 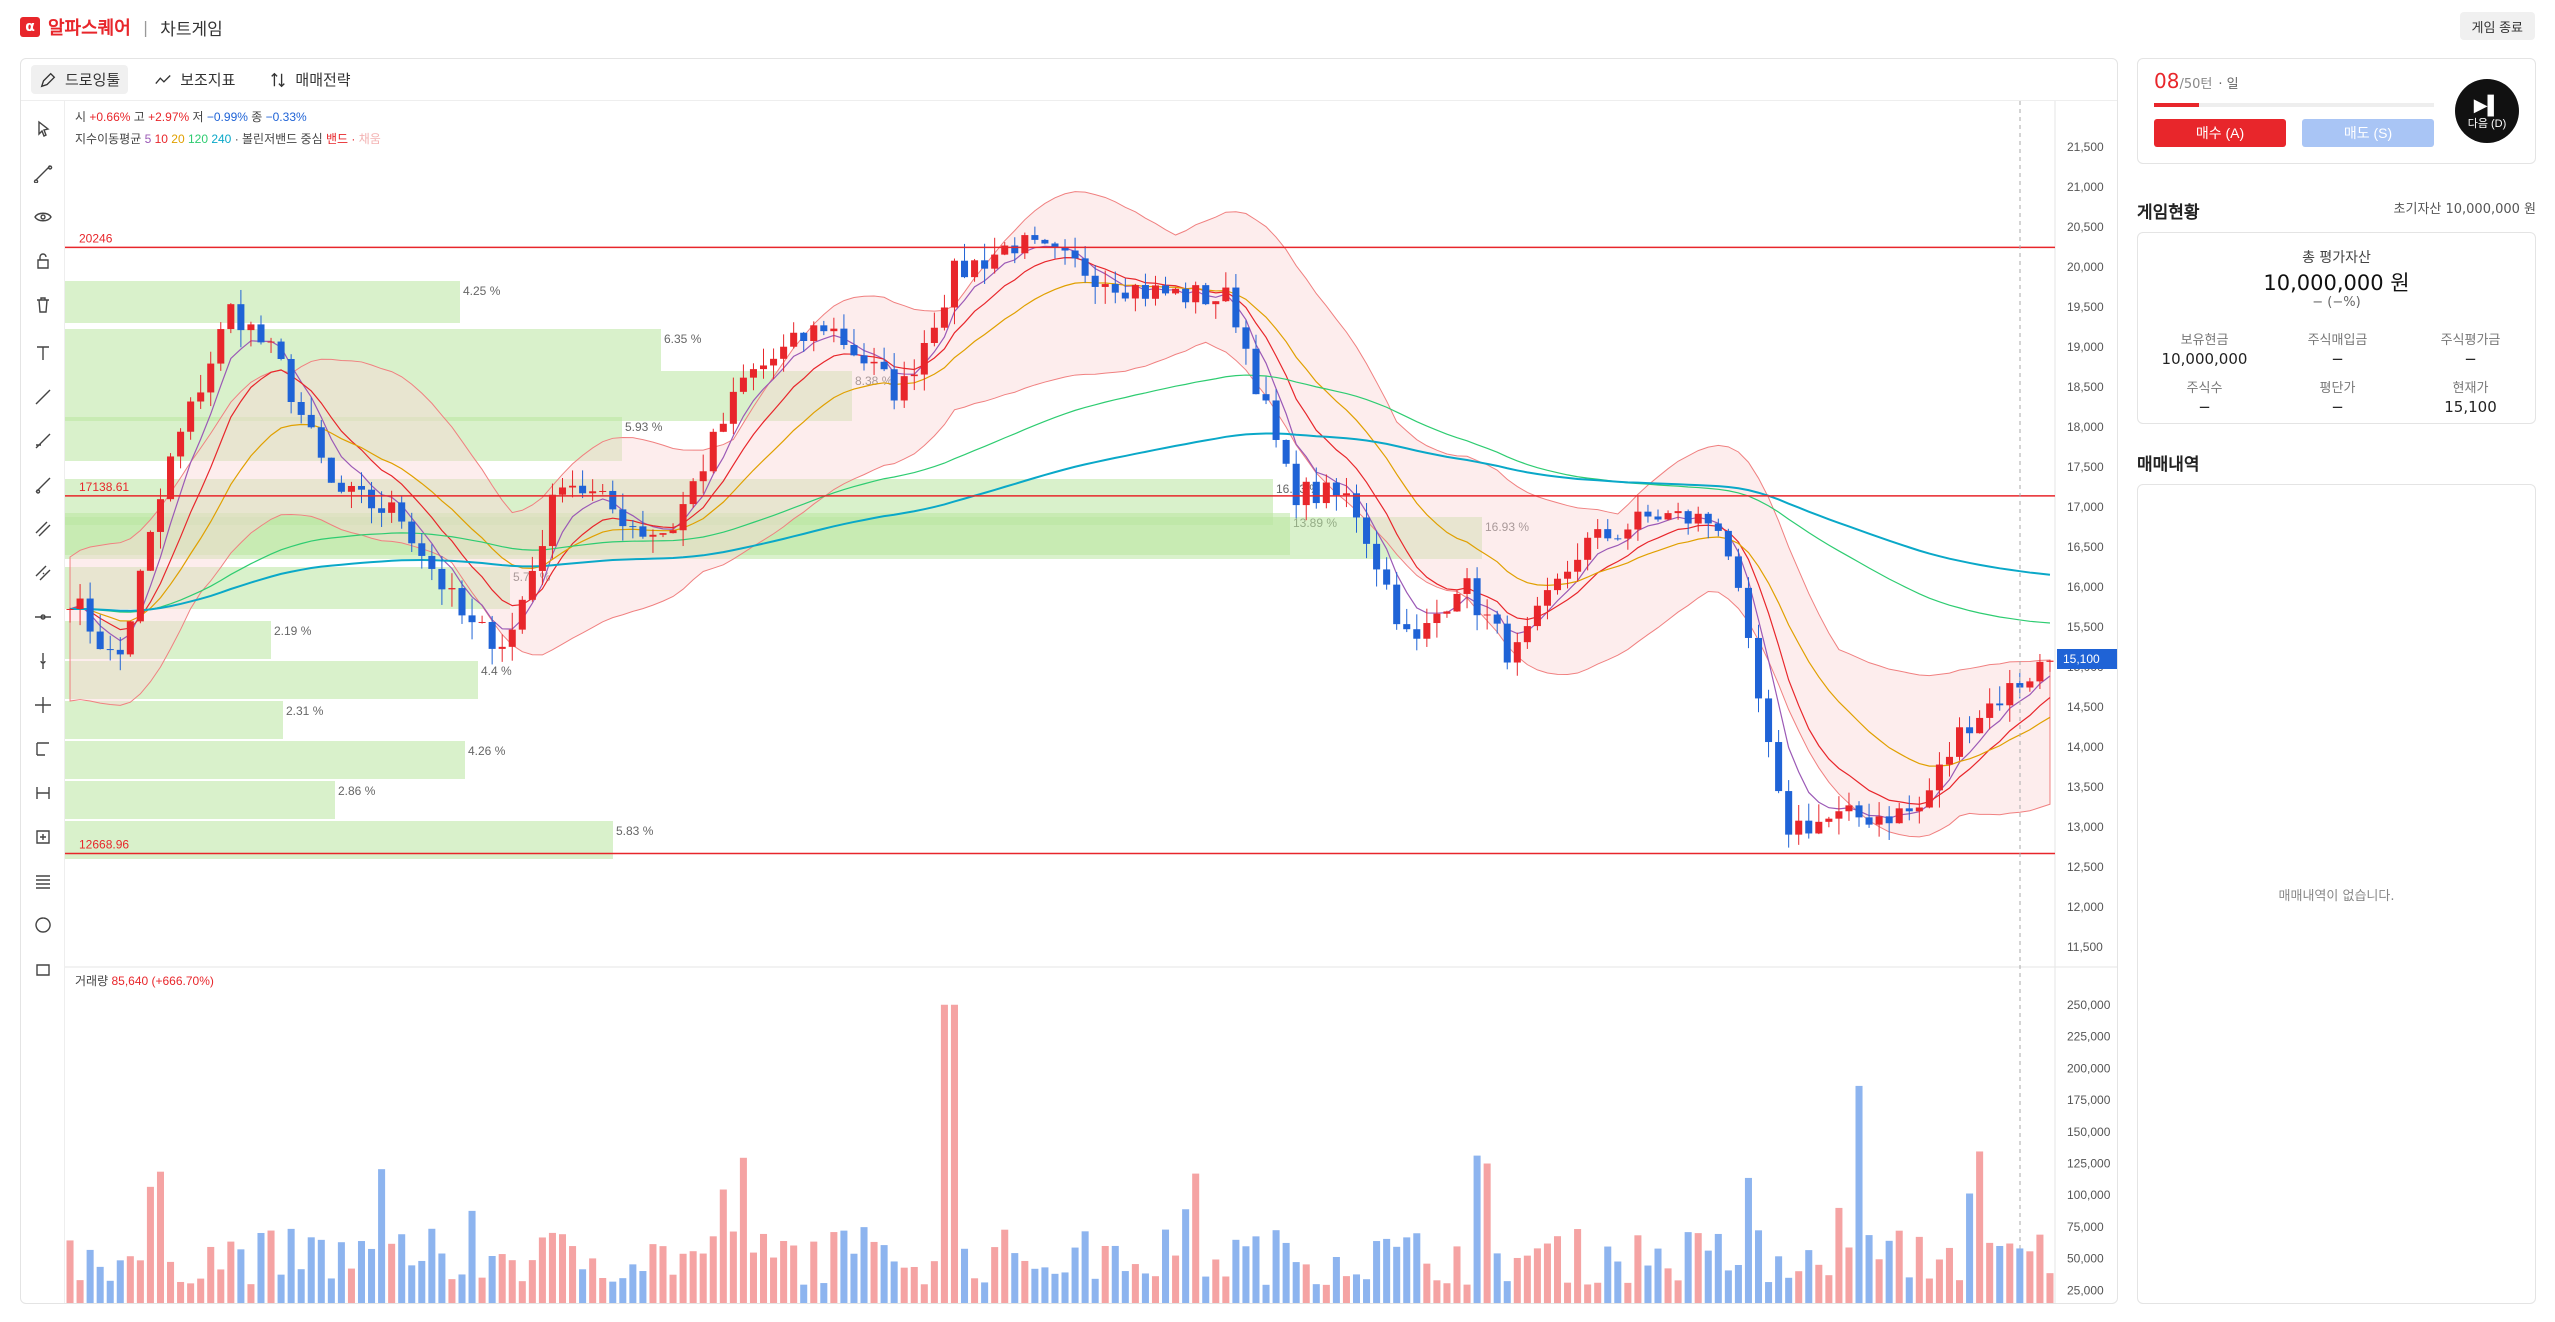 What do you see at coordinates (43, 305) in the screenshot?
I see `trash-icon` at bounding box center [43, 305].